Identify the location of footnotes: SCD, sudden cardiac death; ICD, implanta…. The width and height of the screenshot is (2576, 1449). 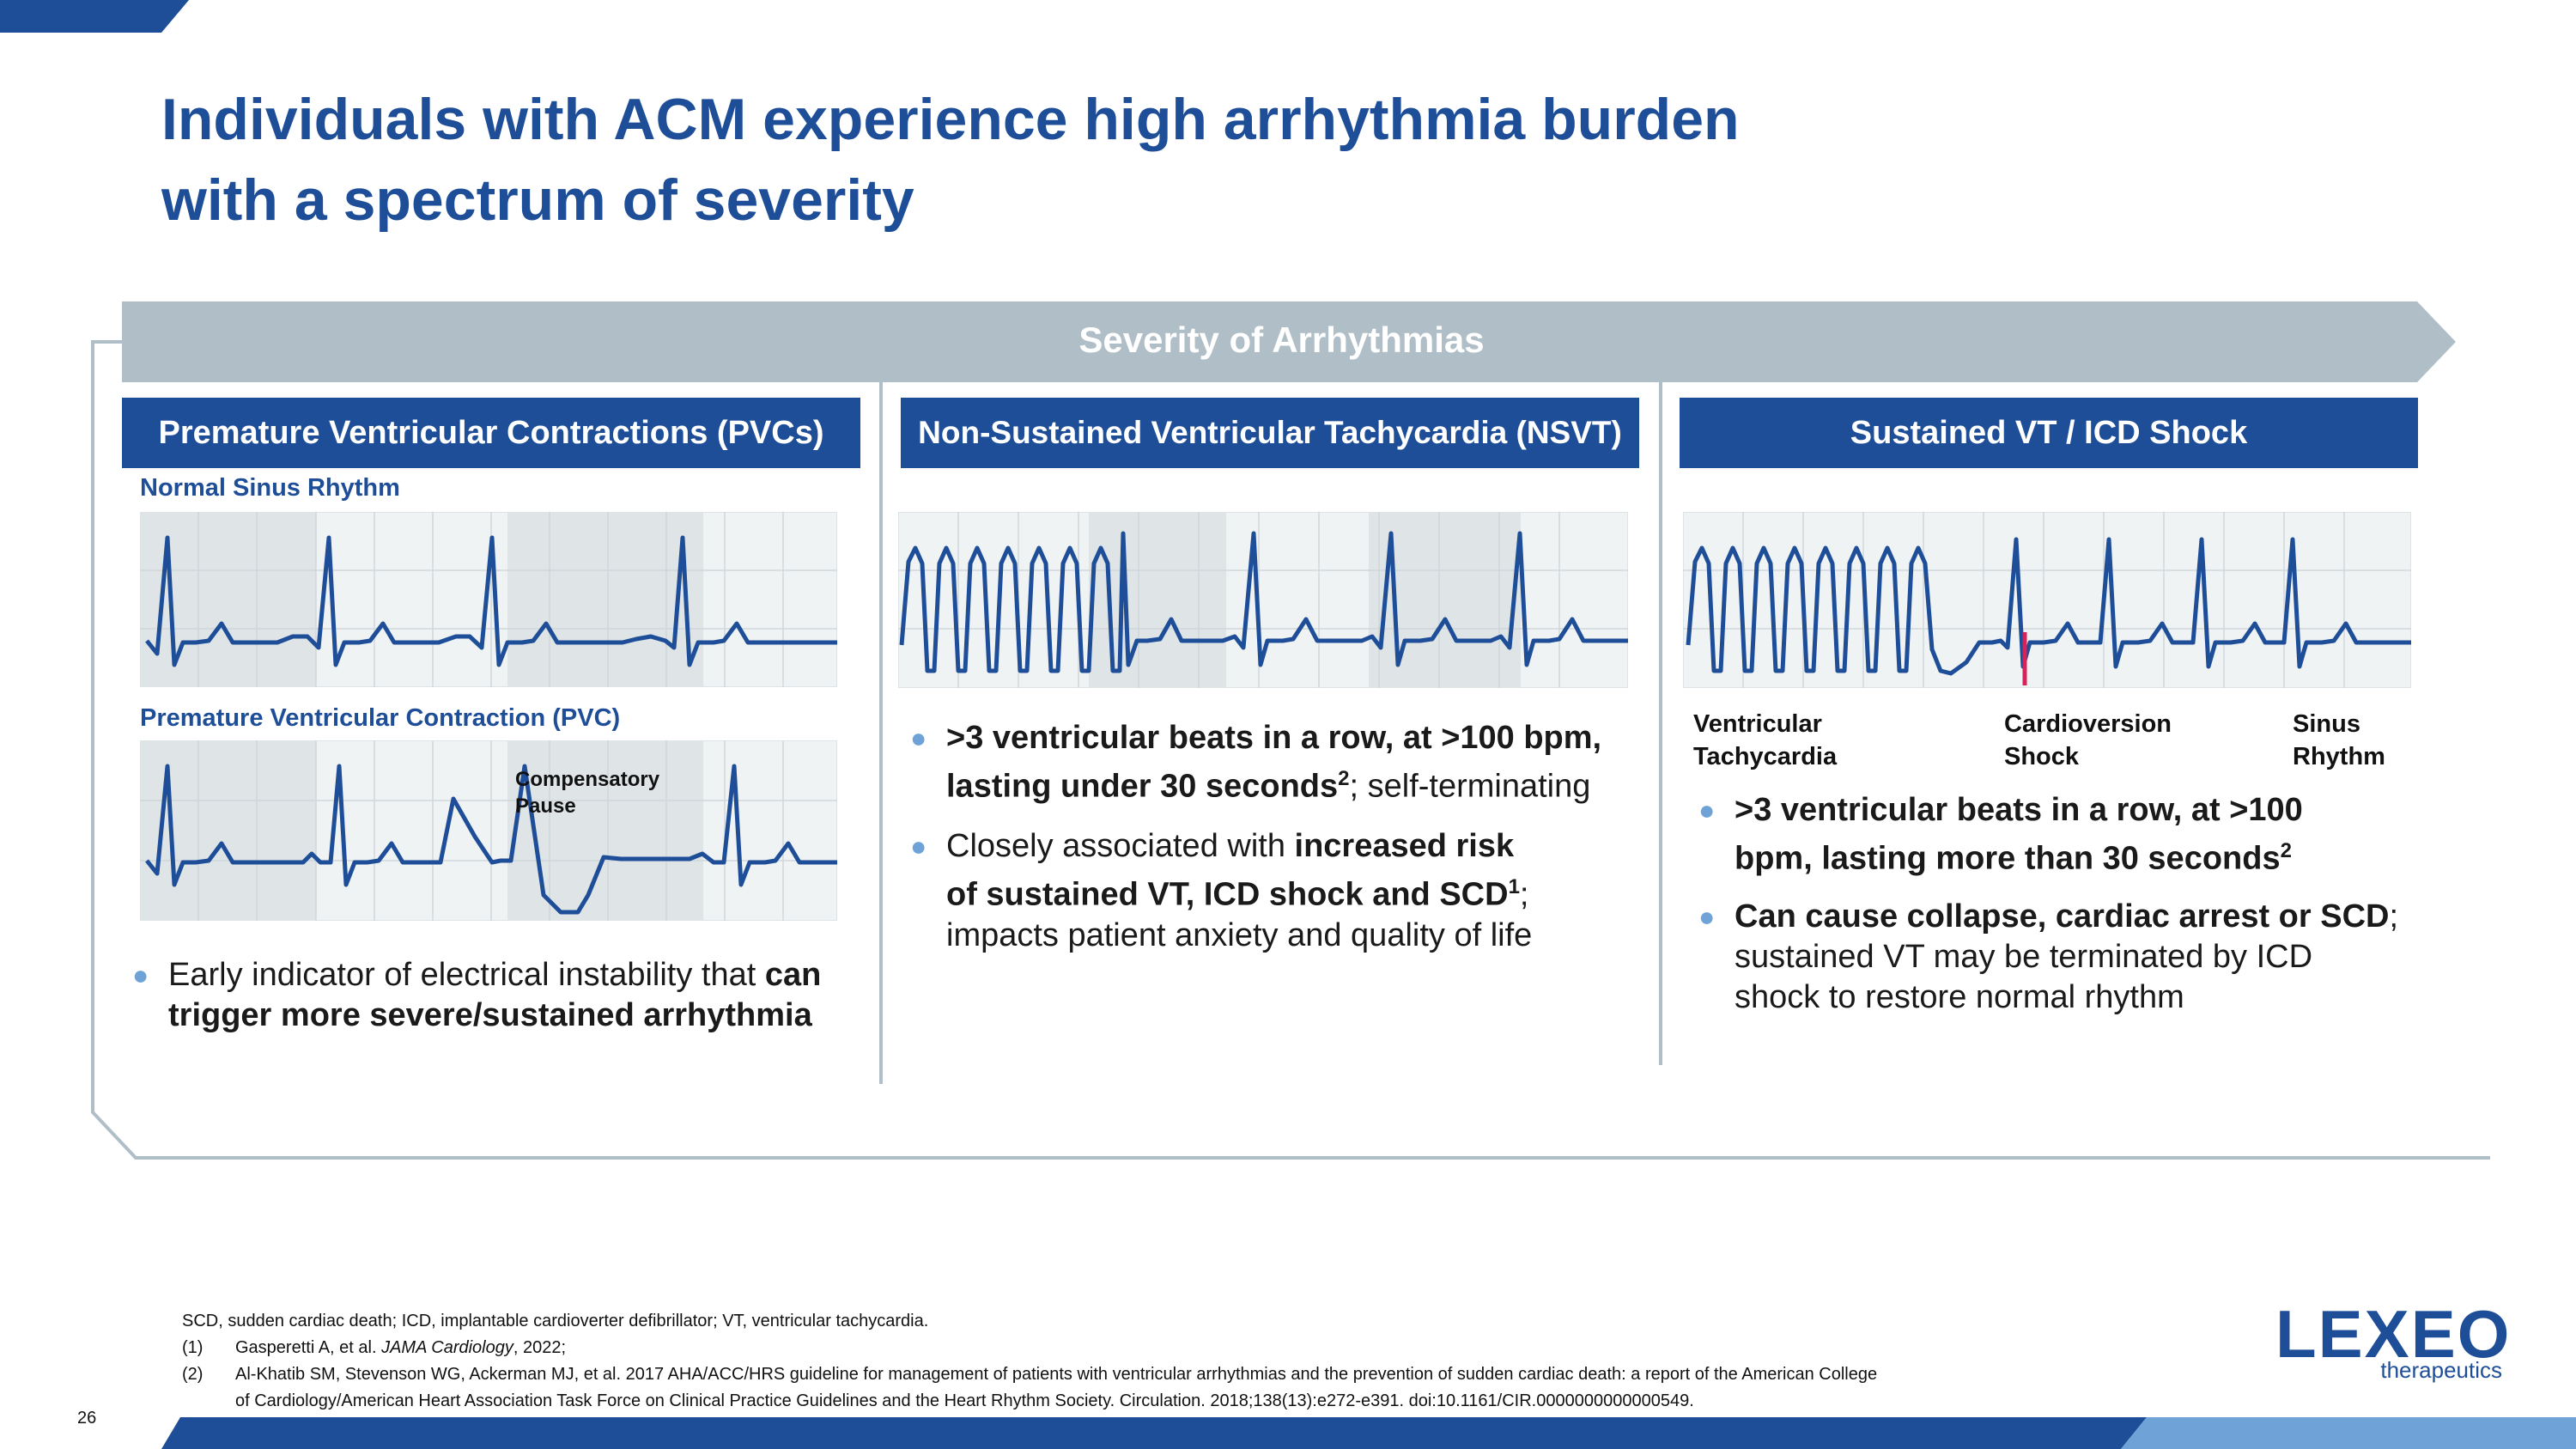
(1169, 1361).